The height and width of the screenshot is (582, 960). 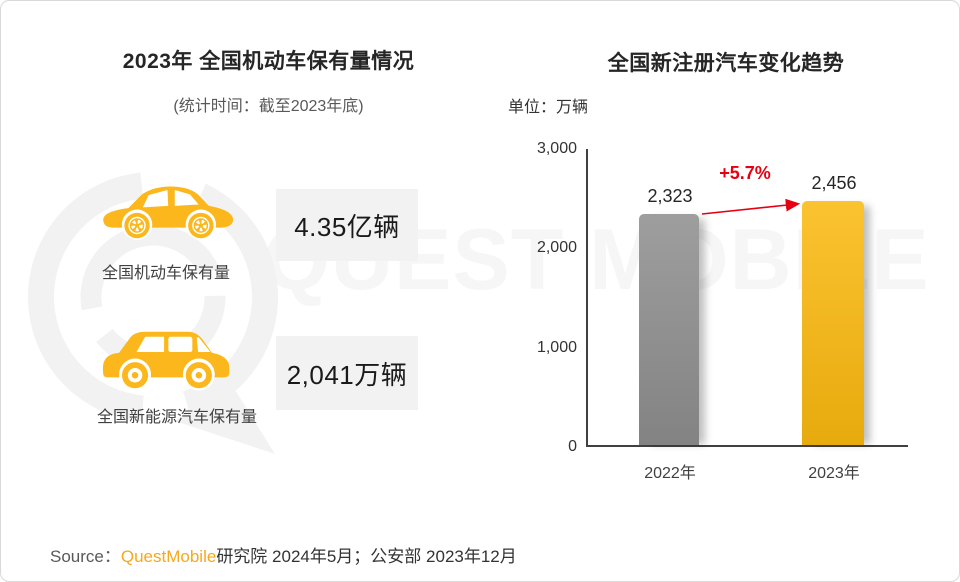 I want to click on left-panel-subtitle: (统计时间：截至2023年底), so click(x=268, y=106).